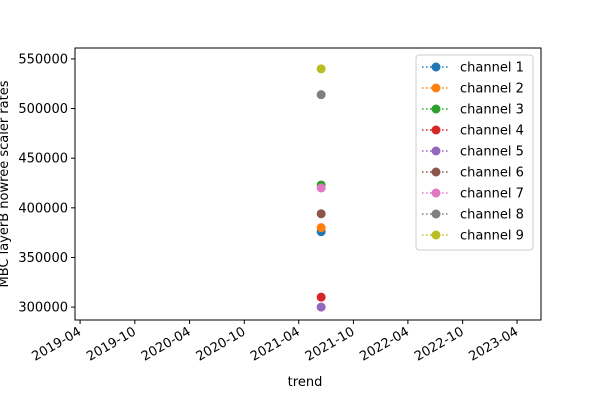 The width and height of the screenshot is (600, 400). What do you see at coordinates (43, 159) in the screenshot?
I see `y-tick-label: 450000` at bounding box center [43, 159].